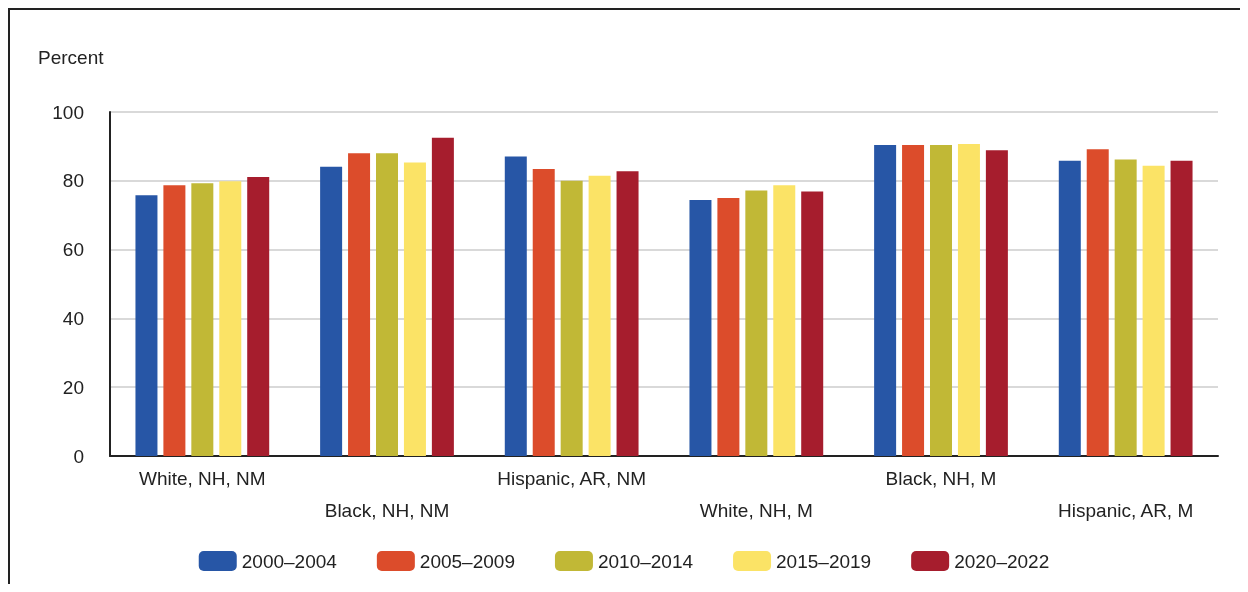 The image size is (1248, 592). What do you see at coordinates (756, 510) in the screenshot?
I see `x-tick-label: White, NH, M` at bounding box center [756, 510].